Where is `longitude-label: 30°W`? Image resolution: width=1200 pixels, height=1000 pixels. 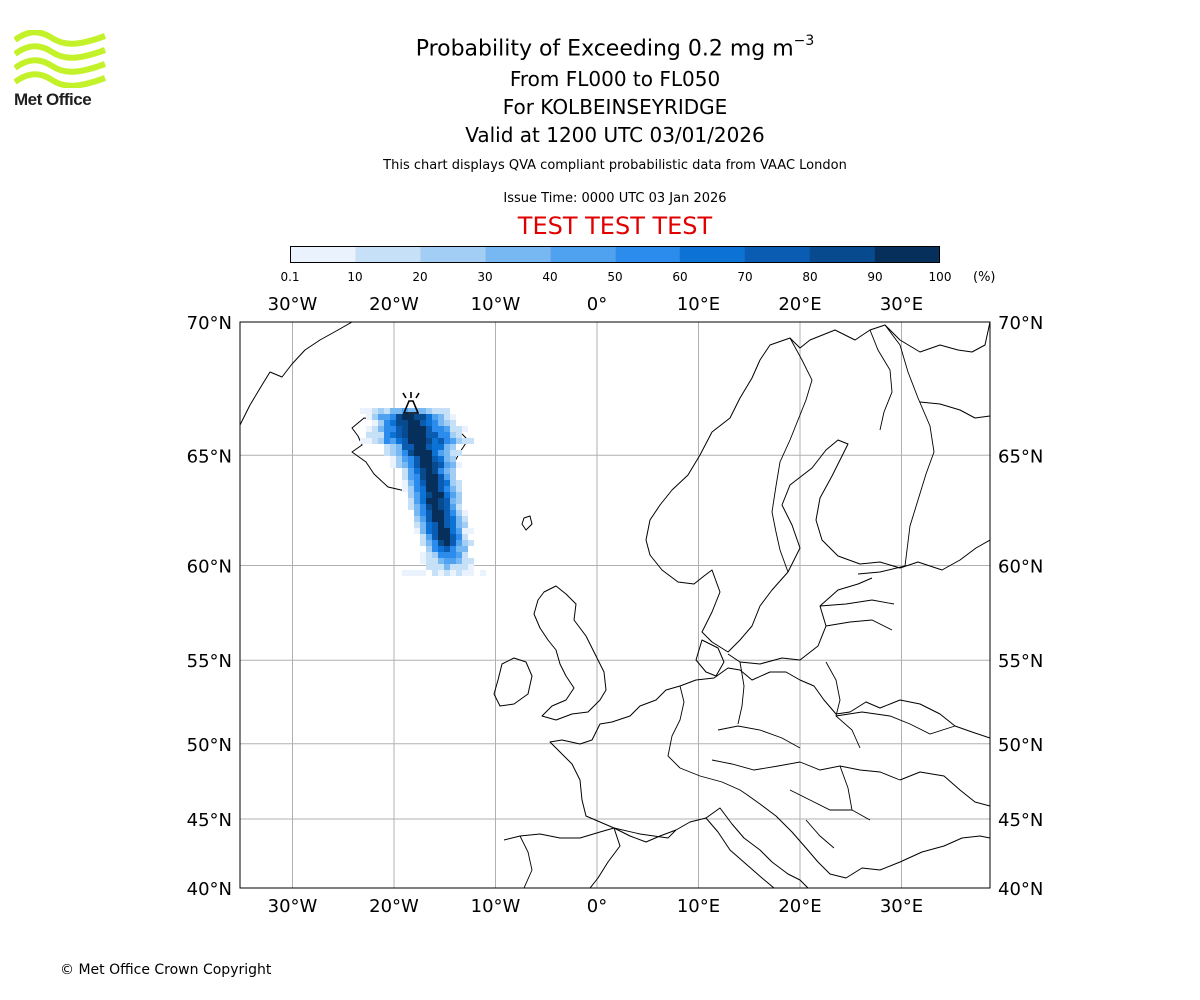 longitude-label: 30°W is located at coordinates (293, 906).